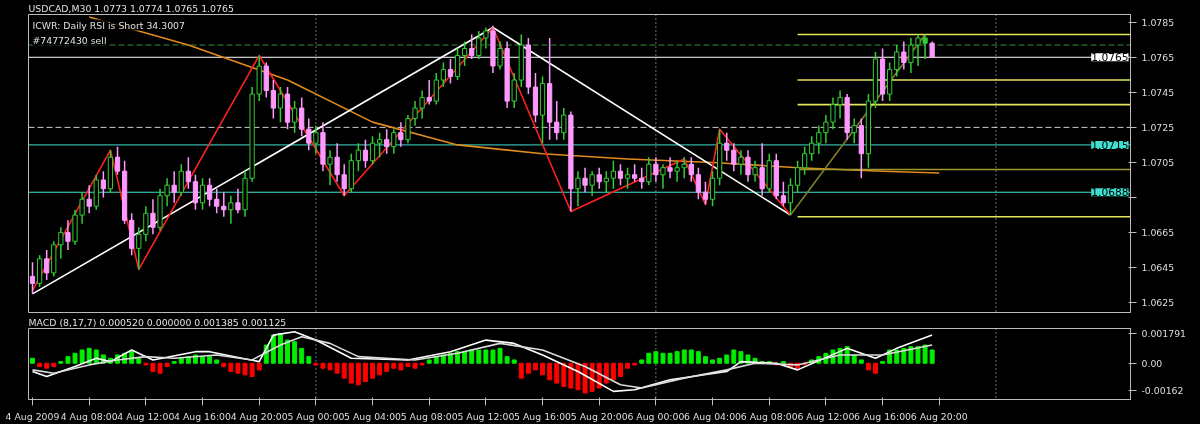 The width and height of the screenshot is (1200, 424). Describe the element at coordinates (69, 40) in the screenshot. I see `annotation: #74772430 sell` at that location.